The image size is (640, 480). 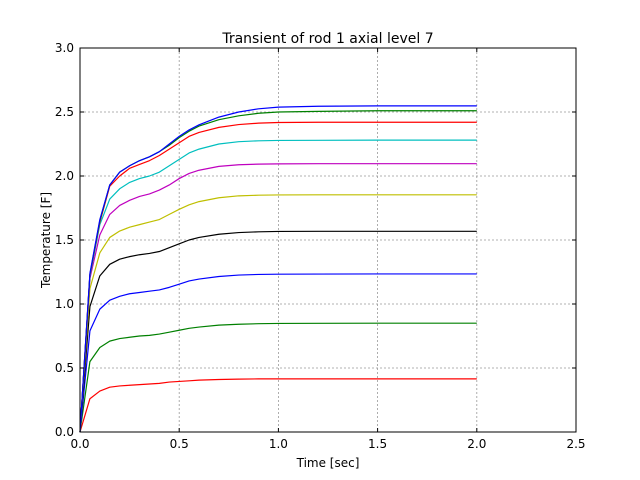 I want to click on y-axis-label: Temperature [F], so click(x=46, y=240).